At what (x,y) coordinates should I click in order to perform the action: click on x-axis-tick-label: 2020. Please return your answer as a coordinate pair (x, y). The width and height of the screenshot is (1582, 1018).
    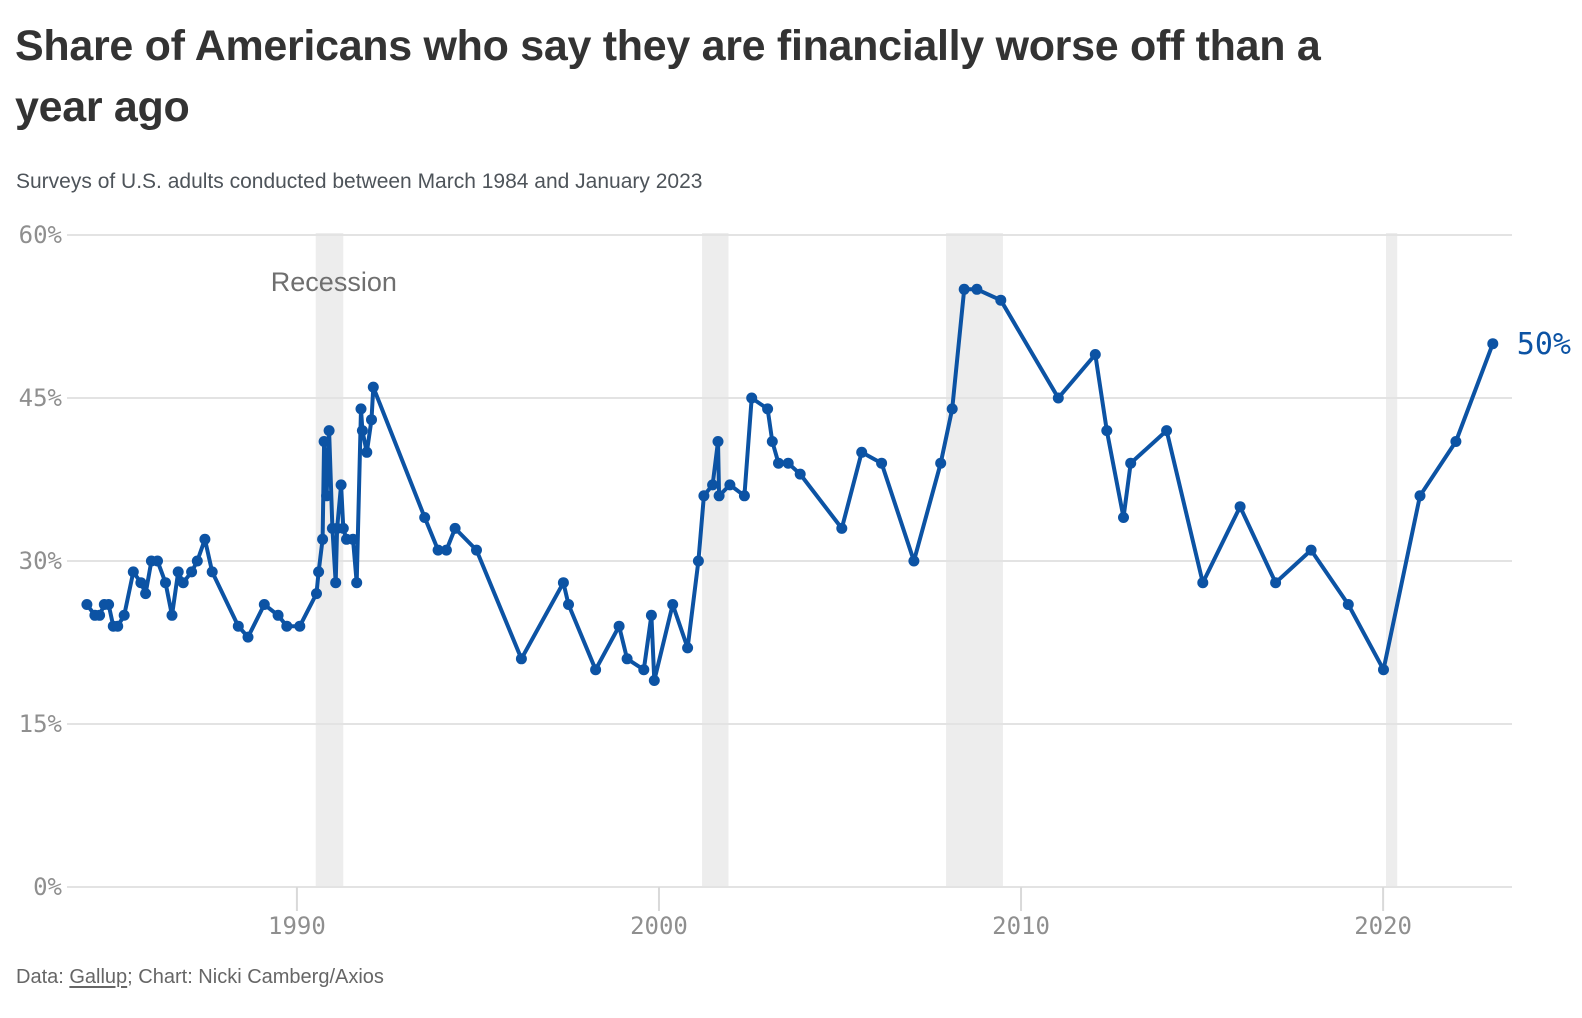
    Looking at the image, I should click on (1383, 926).